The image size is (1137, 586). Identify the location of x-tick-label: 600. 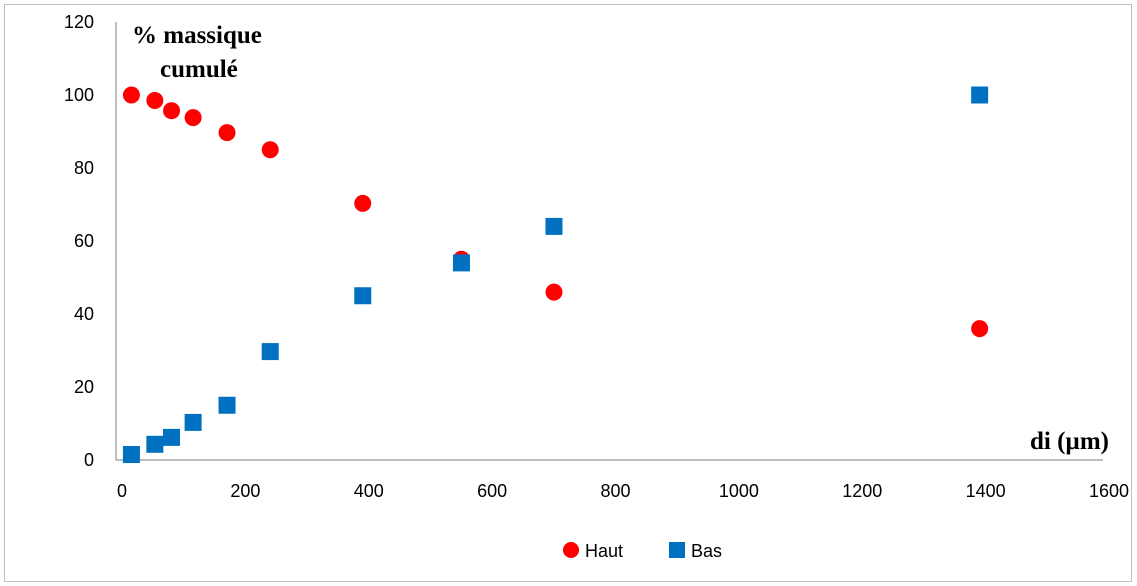
(492, 491).